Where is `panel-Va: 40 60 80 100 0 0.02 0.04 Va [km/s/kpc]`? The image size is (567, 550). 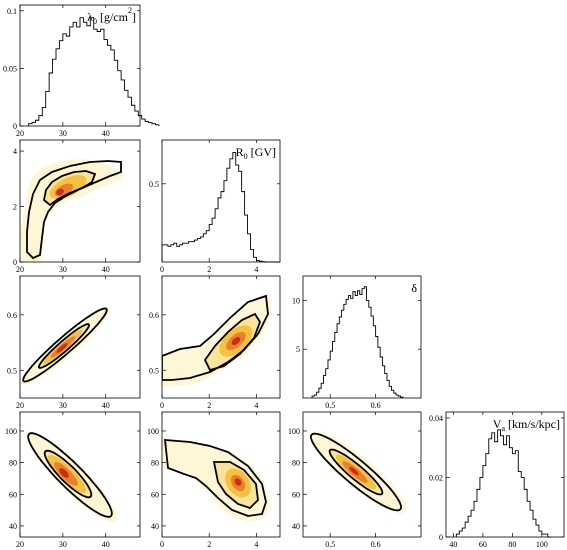 panel-Va: 40 60 80 100 0 0.02 0.04 Va [km/s/kpc] is located at coordinates (497, 480).